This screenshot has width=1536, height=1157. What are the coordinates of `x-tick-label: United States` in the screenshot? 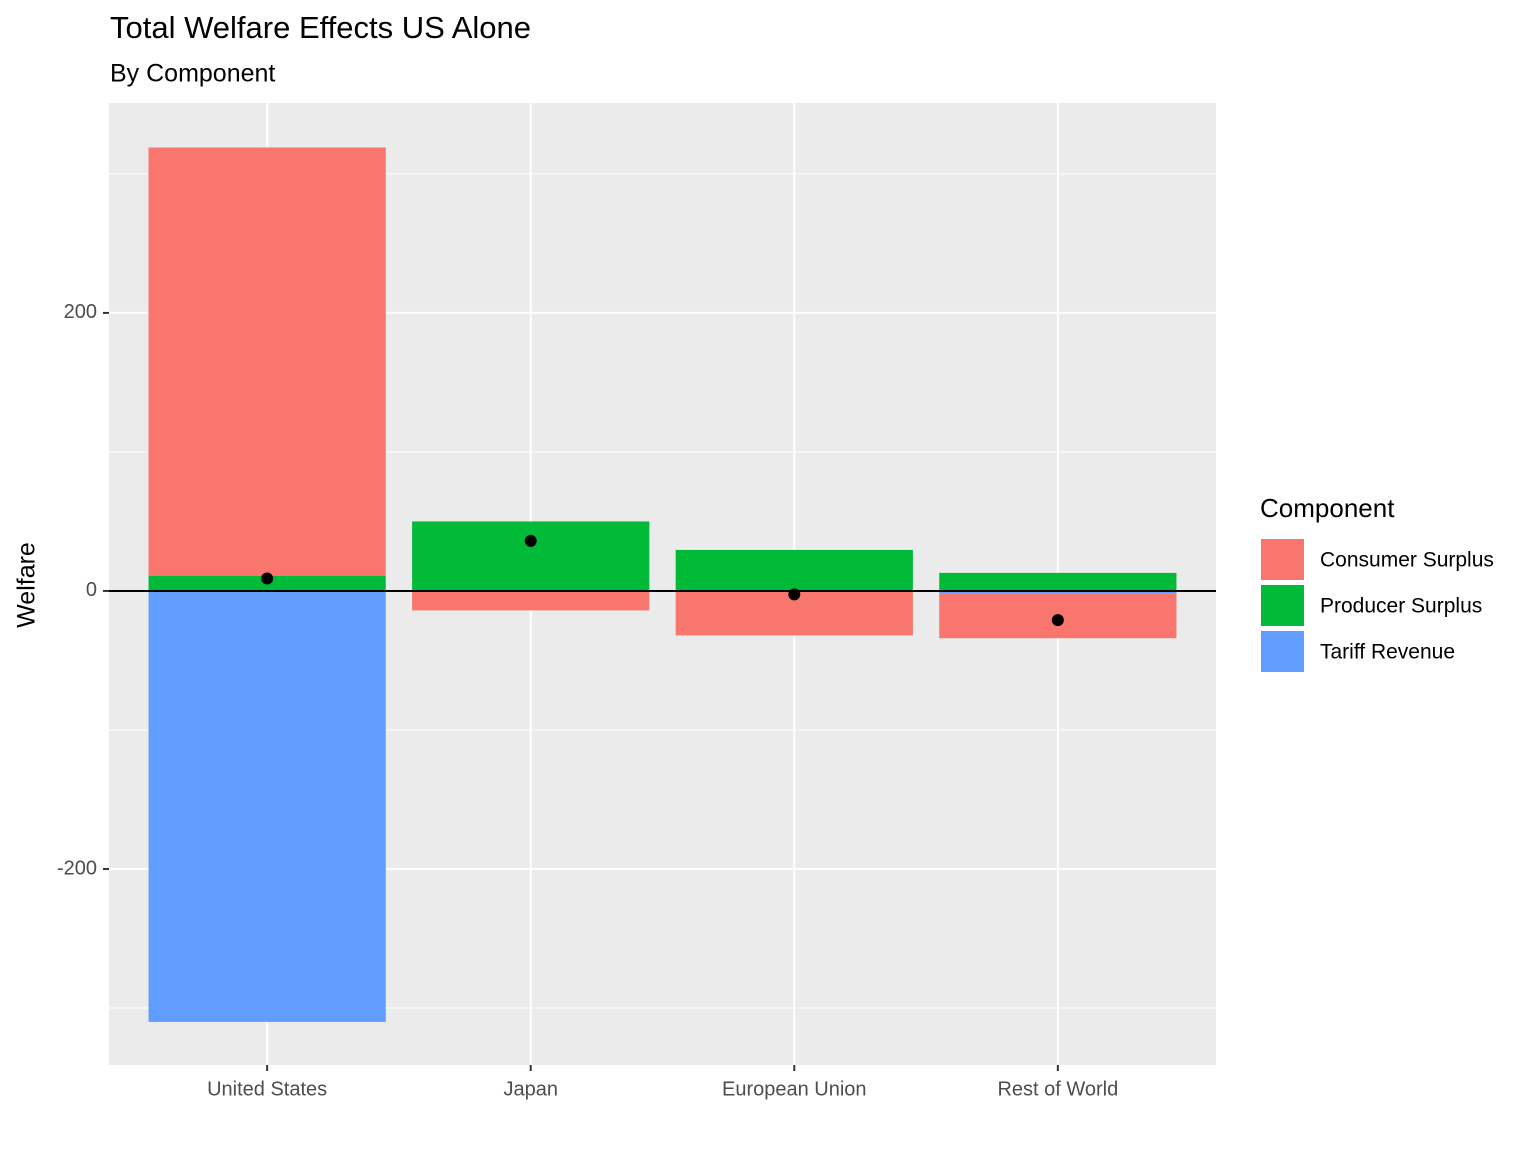 It's located at (267, 1089).